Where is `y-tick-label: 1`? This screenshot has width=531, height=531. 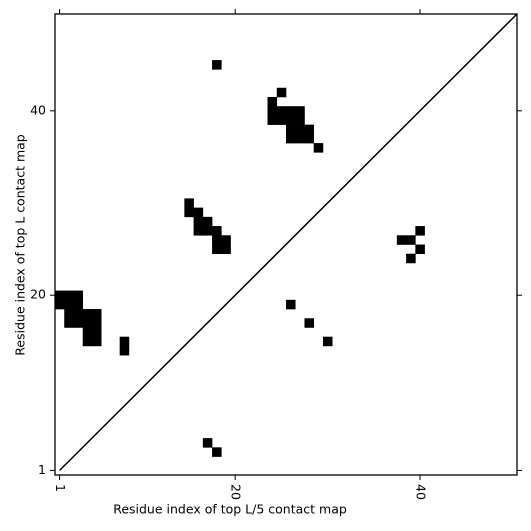
y-tick-label: 1 is located at coordinates (42, 469).